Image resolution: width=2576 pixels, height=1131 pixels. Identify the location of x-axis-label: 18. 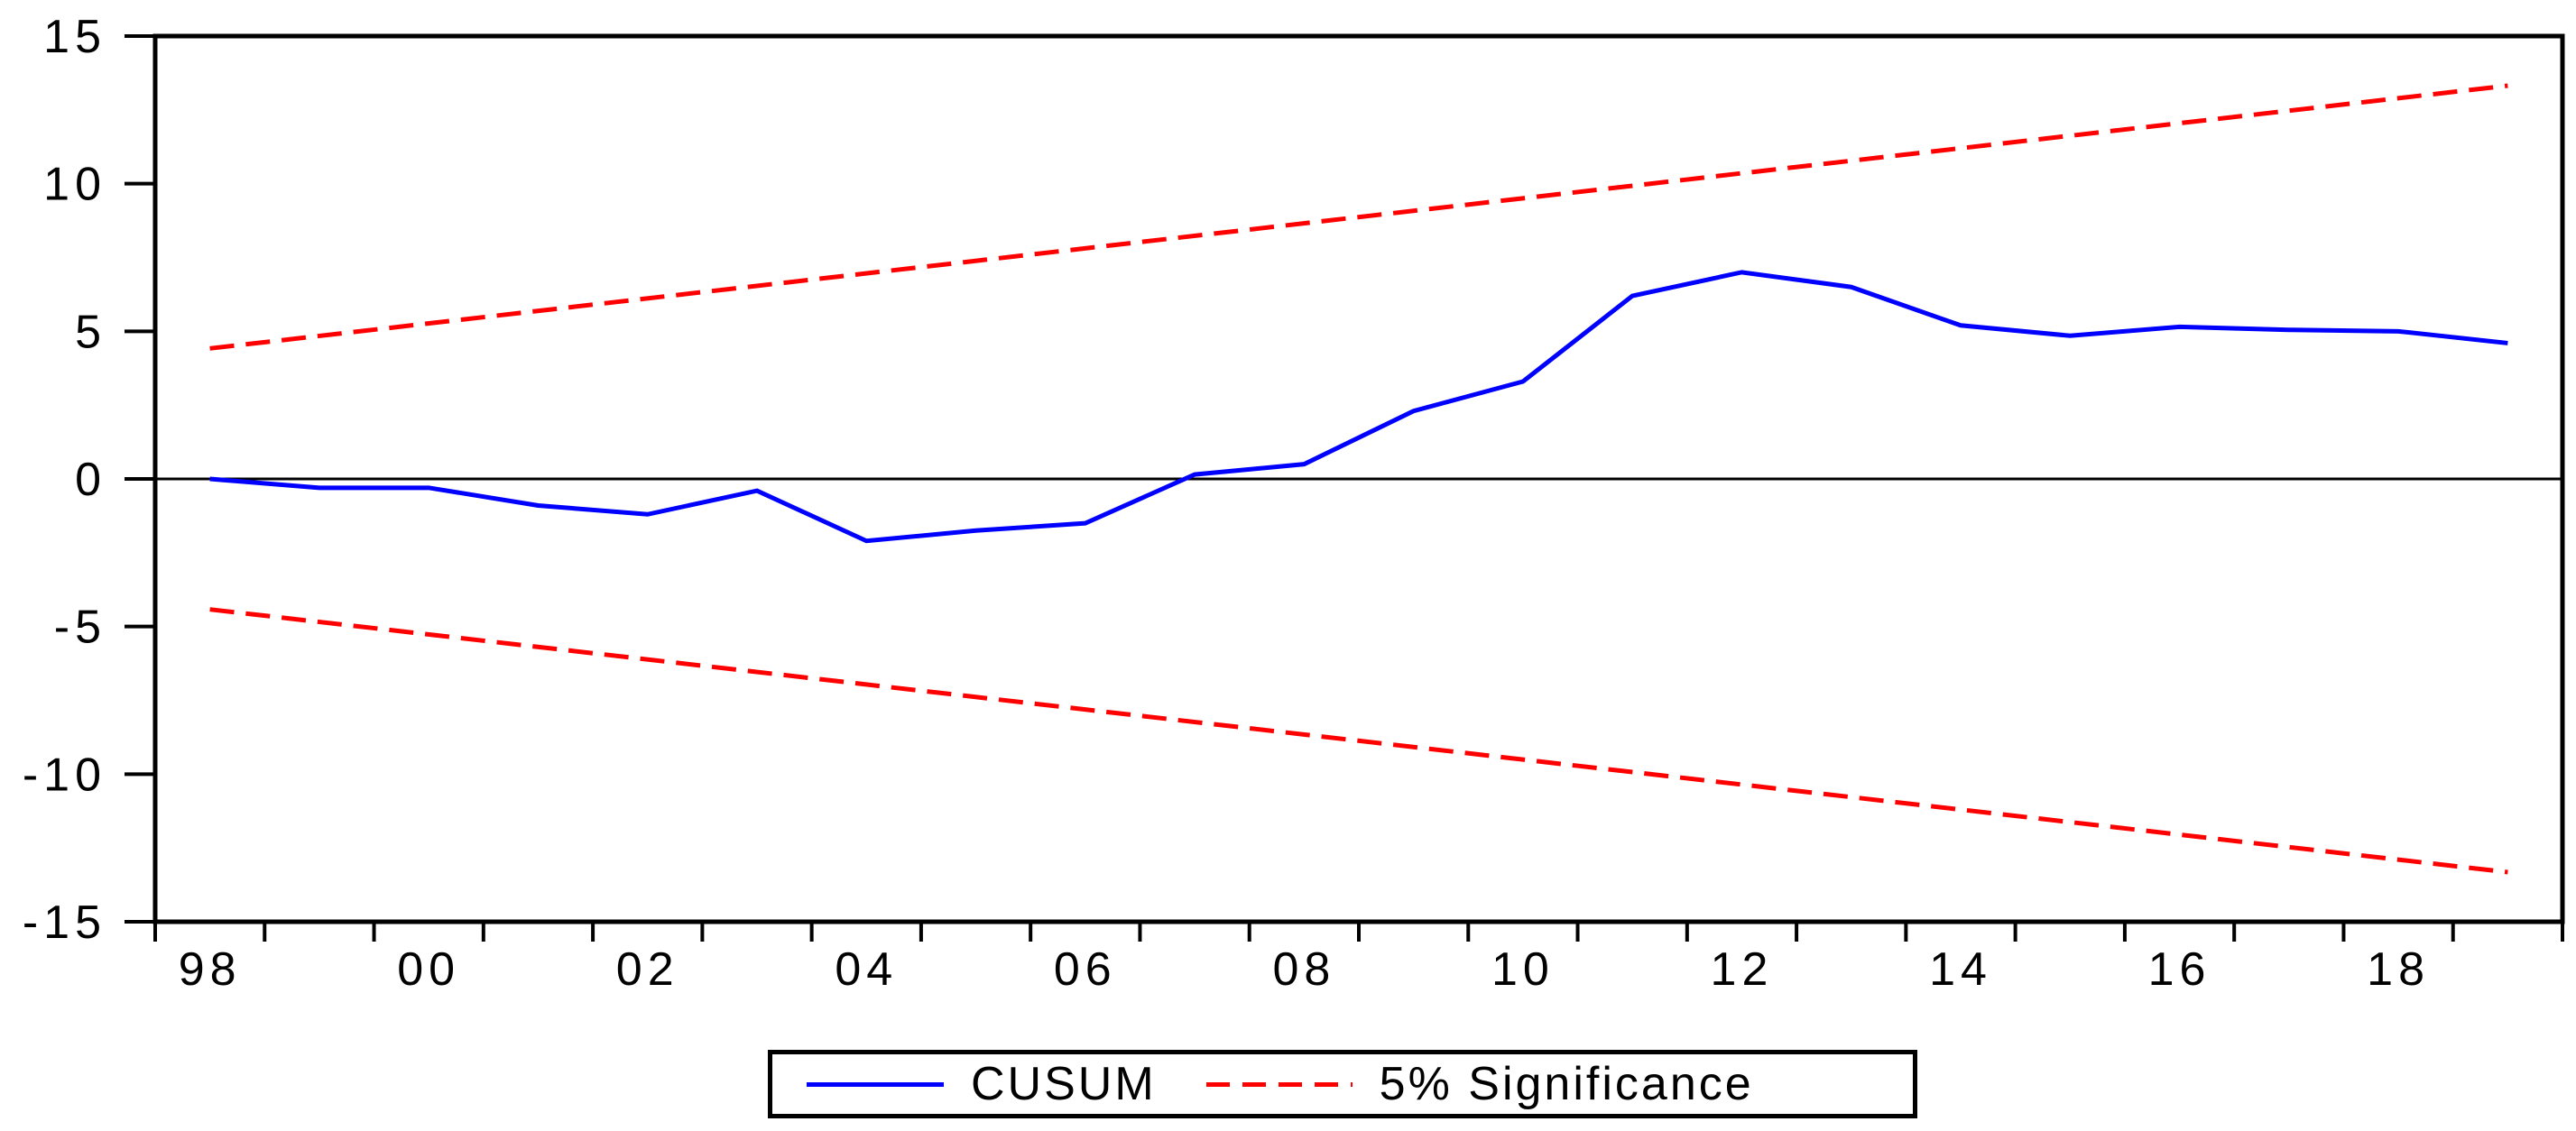
(2398, 969).